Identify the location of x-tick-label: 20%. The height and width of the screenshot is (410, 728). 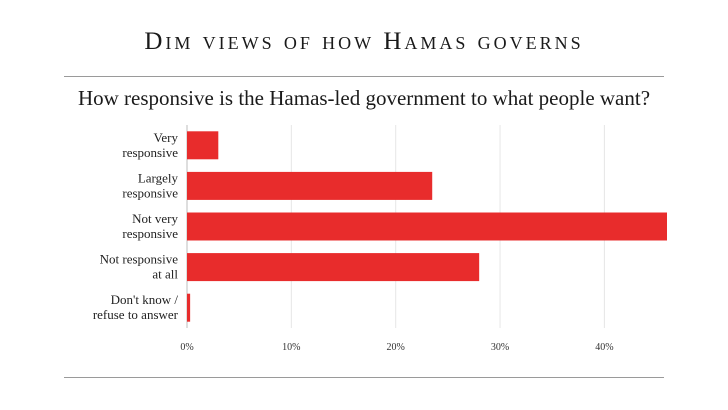
(396, 347).